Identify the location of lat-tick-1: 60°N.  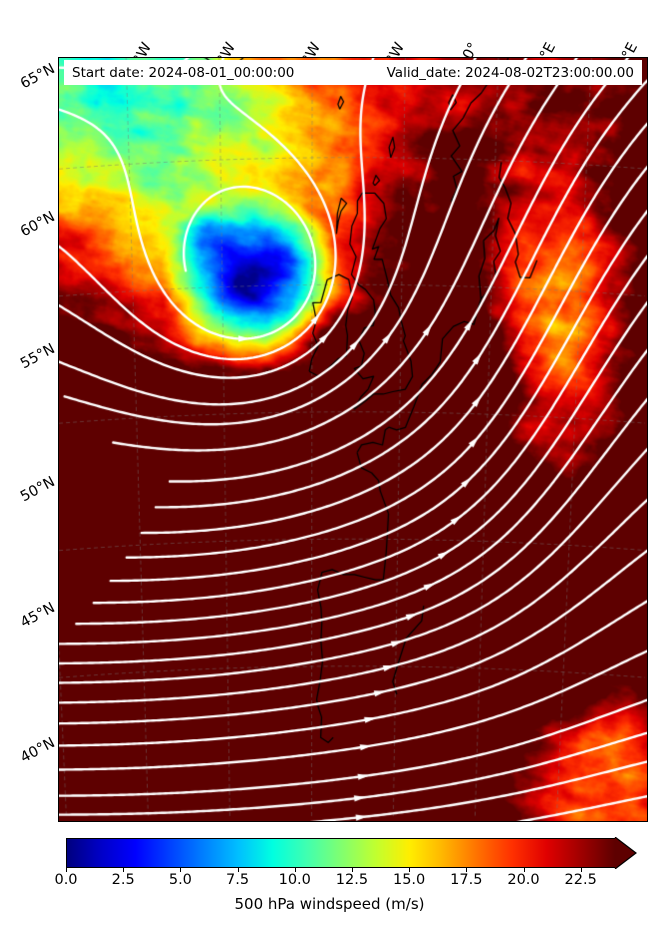
(37, 224).